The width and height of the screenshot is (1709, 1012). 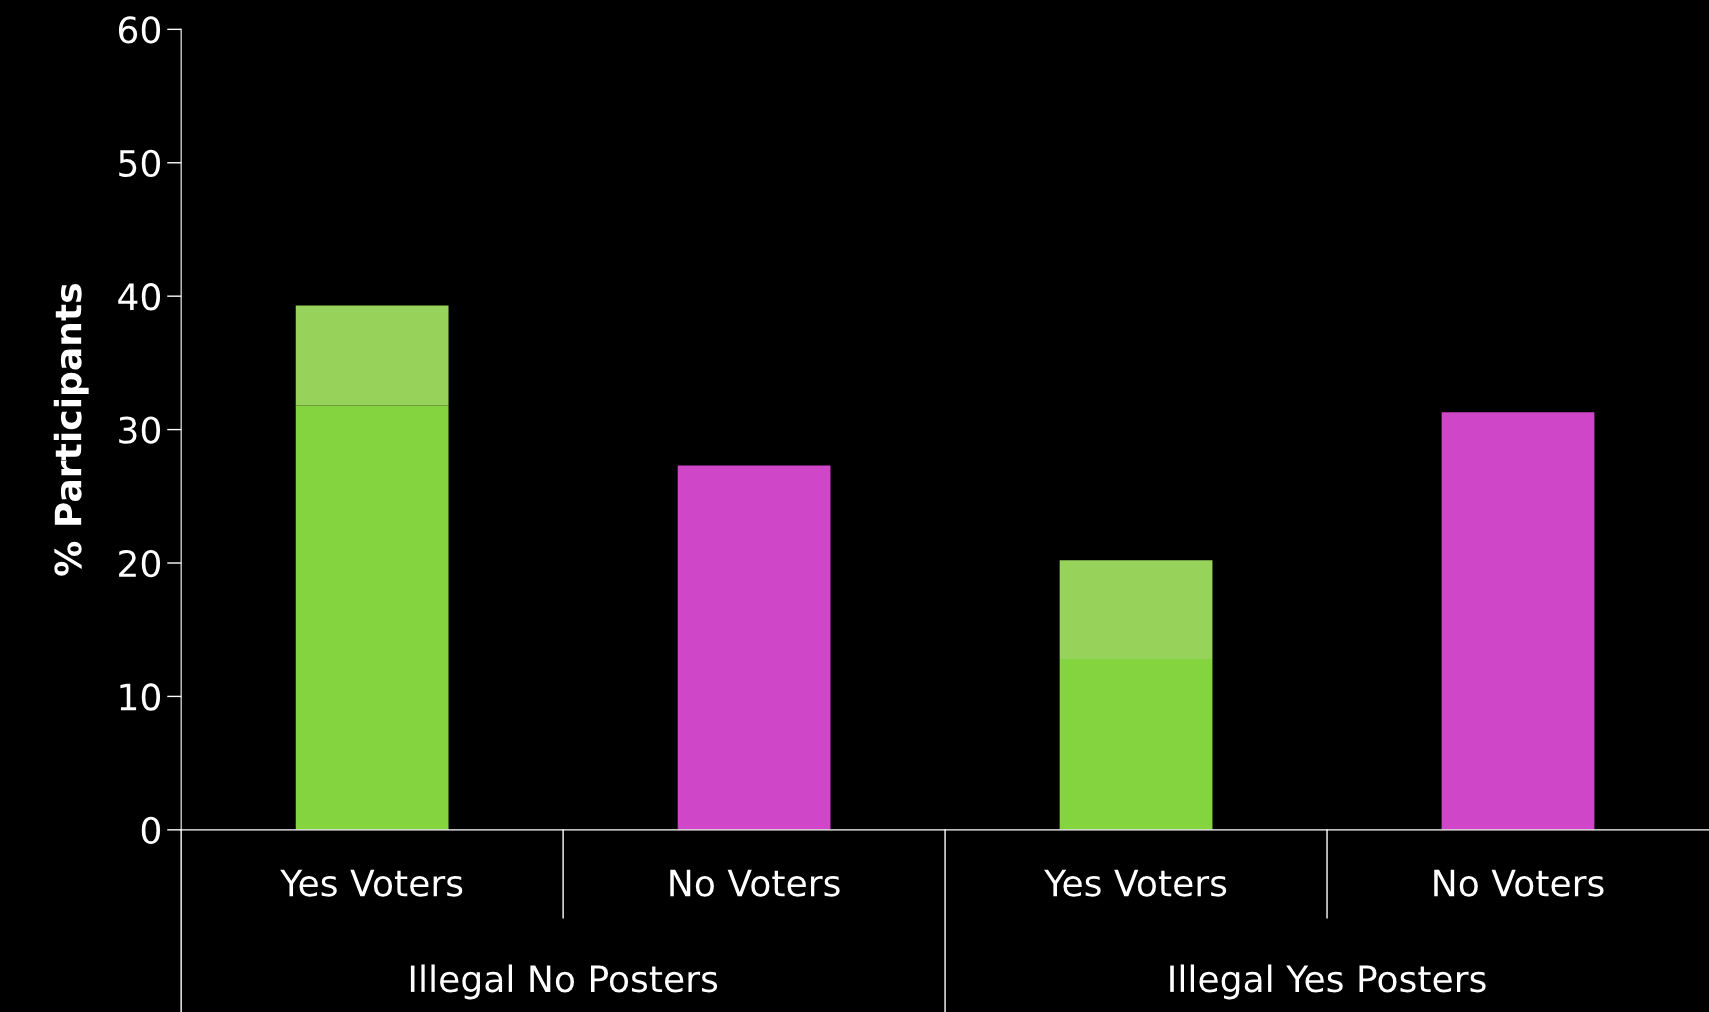 What do you see at coordinates (564, 982) in the screenshot?
I see `text: Illegal No Posters` at bounding box center [564, 982].